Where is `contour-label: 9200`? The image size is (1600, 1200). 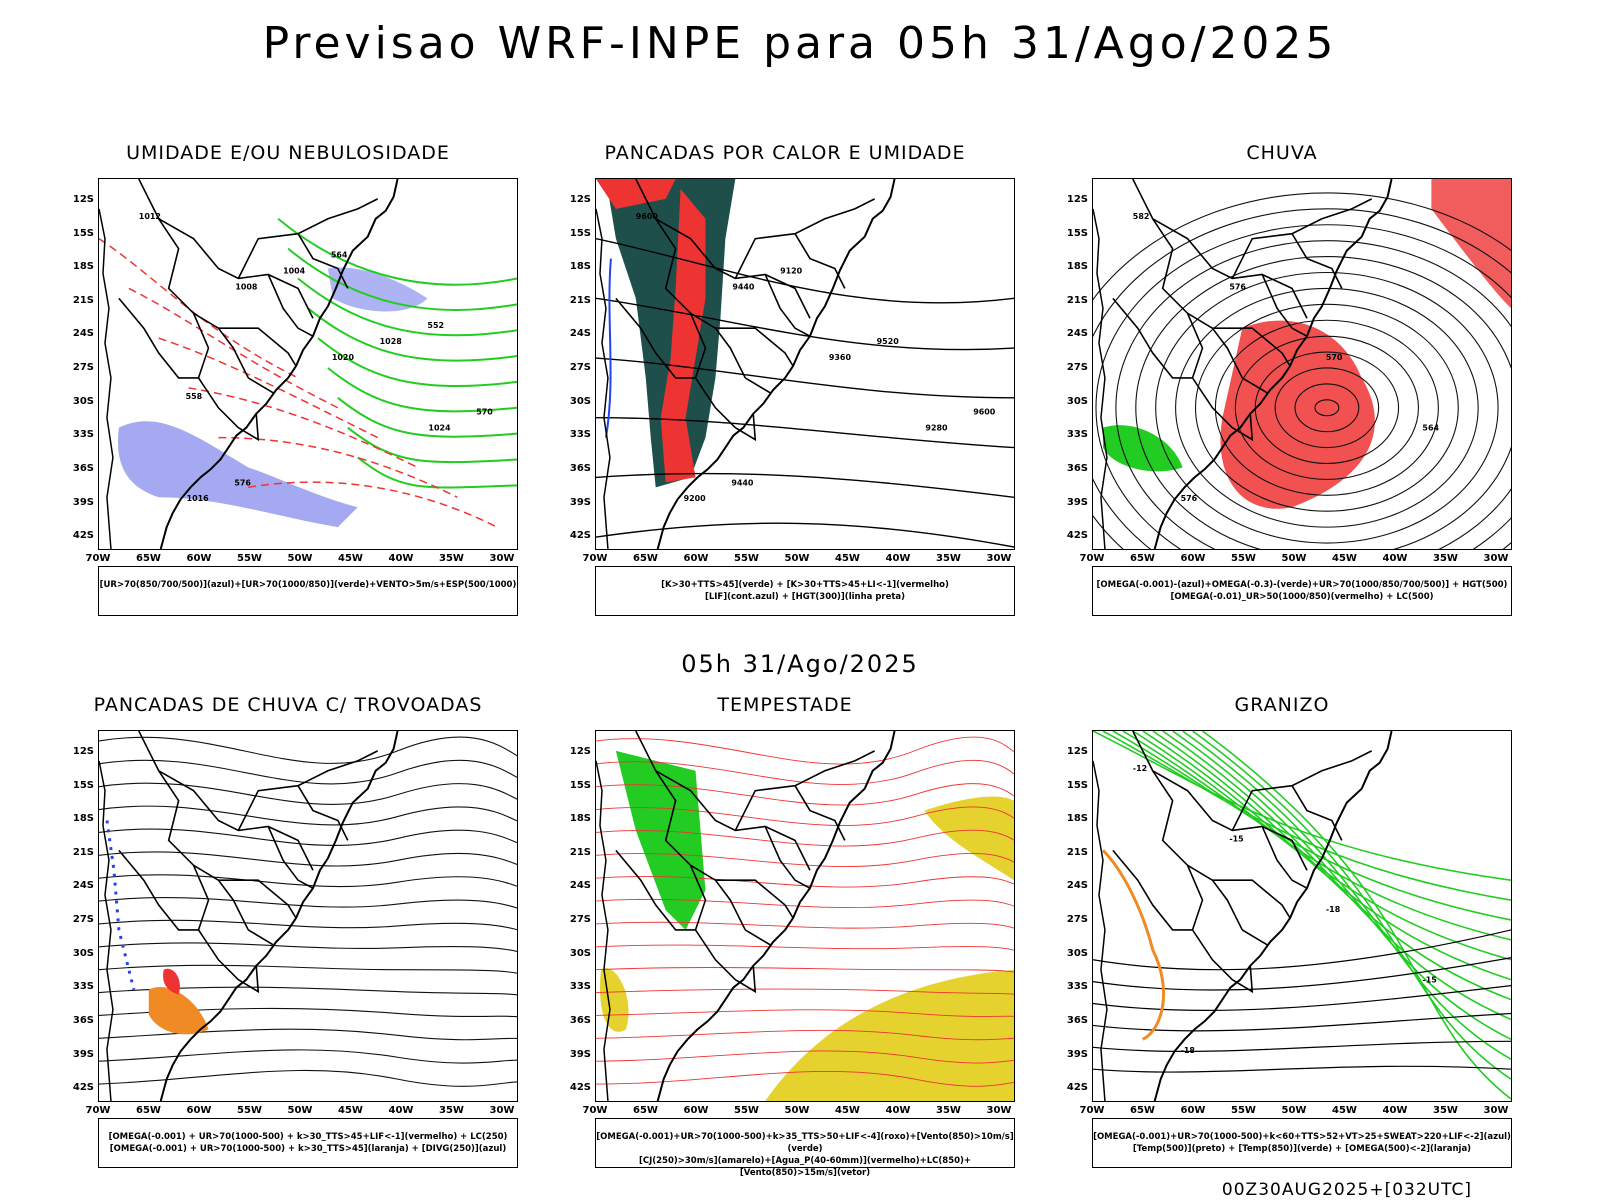
contour-label: 9200 is located at coordinates (695, 498).